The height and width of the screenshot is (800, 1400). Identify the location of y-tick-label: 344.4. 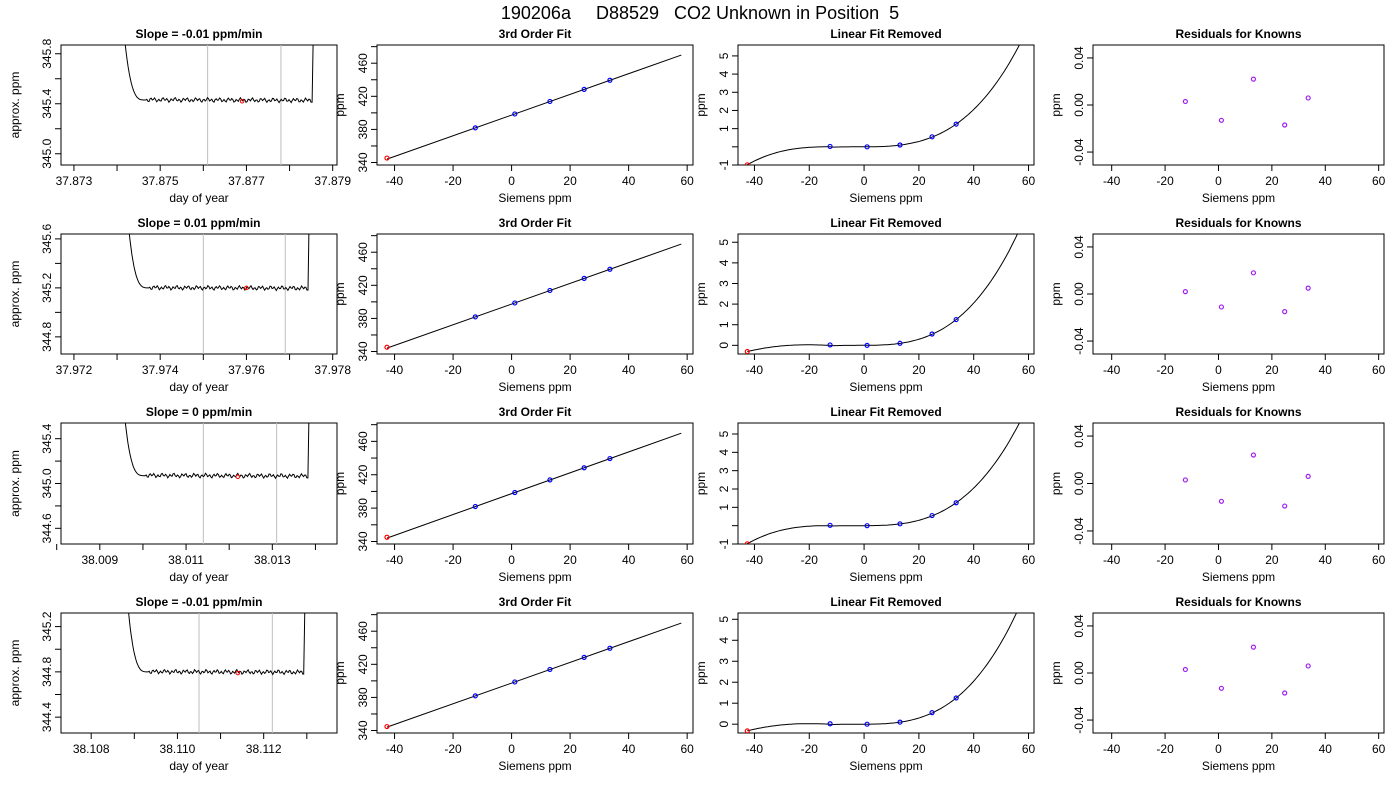
(47, 717).